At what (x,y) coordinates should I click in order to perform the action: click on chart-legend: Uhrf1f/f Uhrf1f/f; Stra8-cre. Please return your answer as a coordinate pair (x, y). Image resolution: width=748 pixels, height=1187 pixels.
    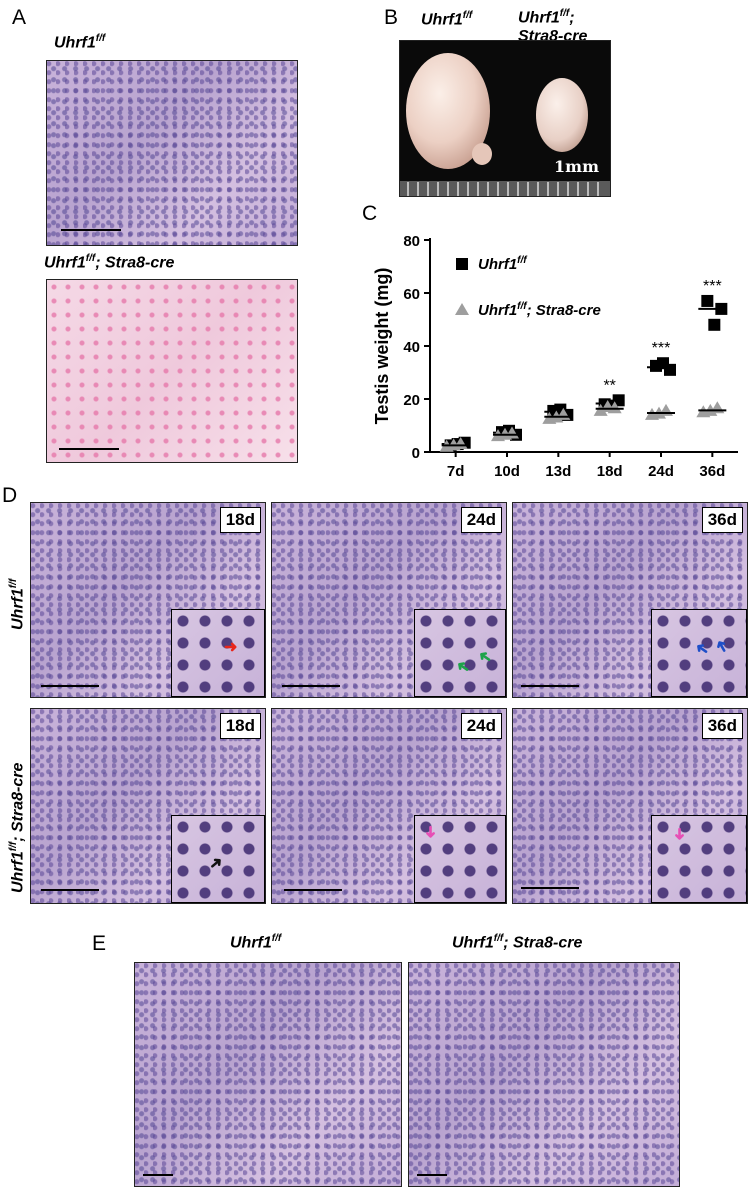
    Looking at the image, I should click on (528, 287).